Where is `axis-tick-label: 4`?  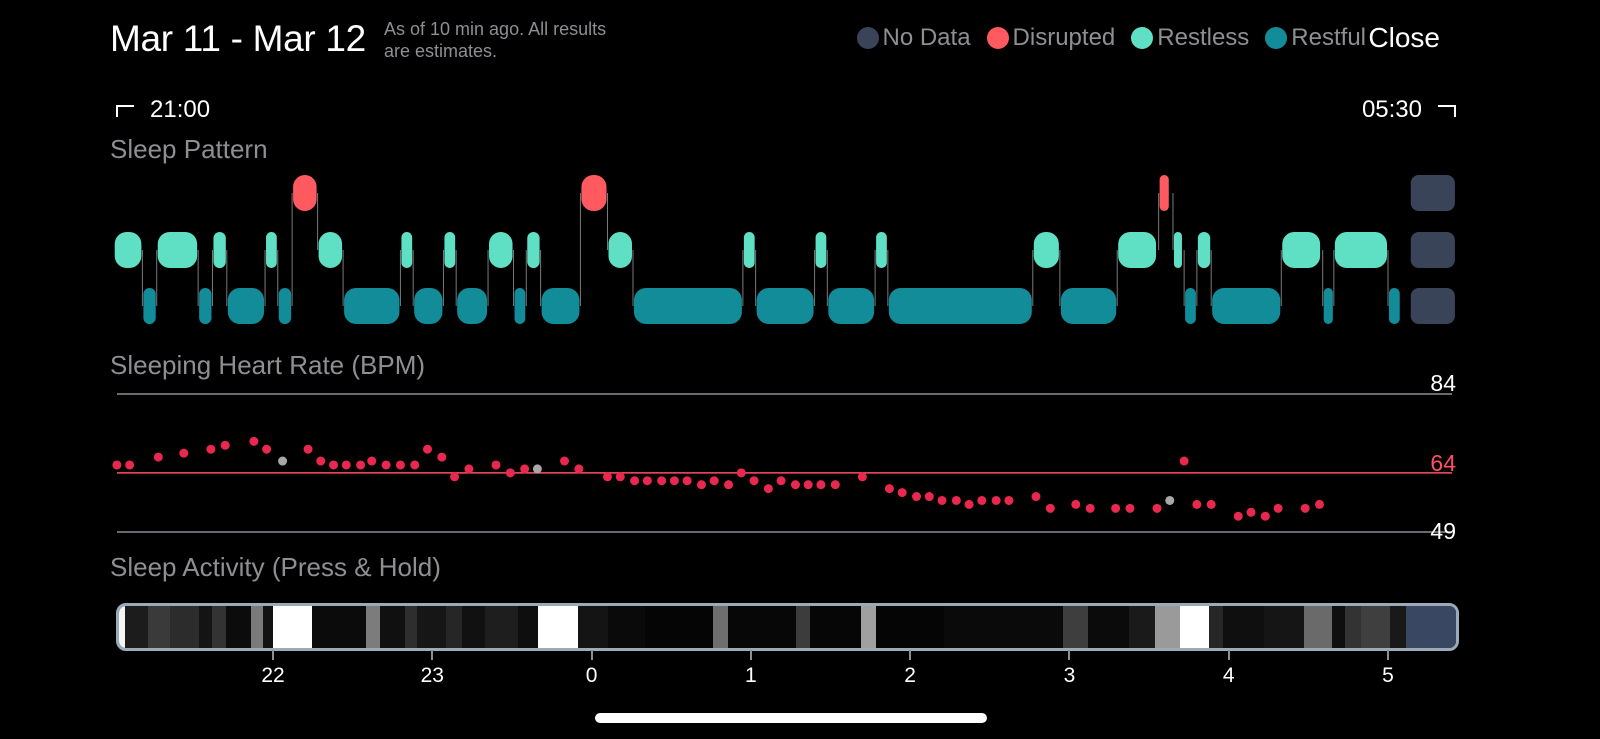
axis-tick-label: 4 is located at coordinates (1228, 675).